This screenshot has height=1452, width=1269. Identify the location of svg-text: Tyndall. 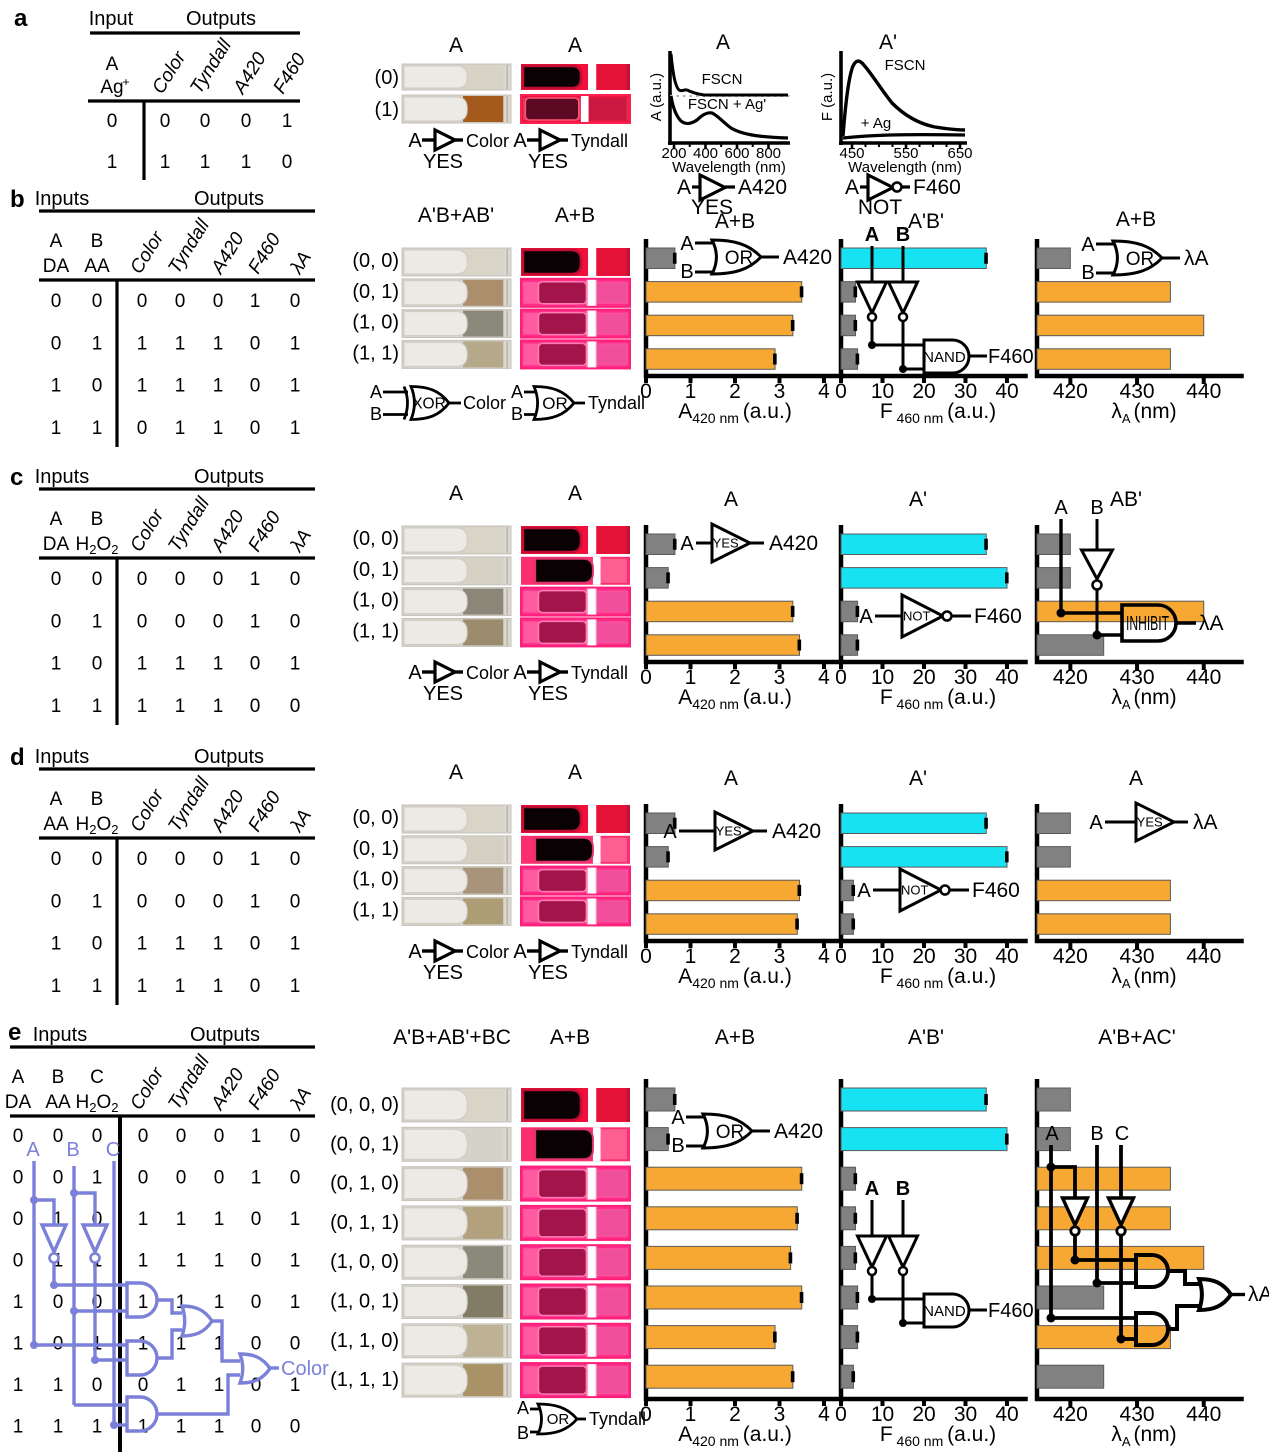
(599, 673).